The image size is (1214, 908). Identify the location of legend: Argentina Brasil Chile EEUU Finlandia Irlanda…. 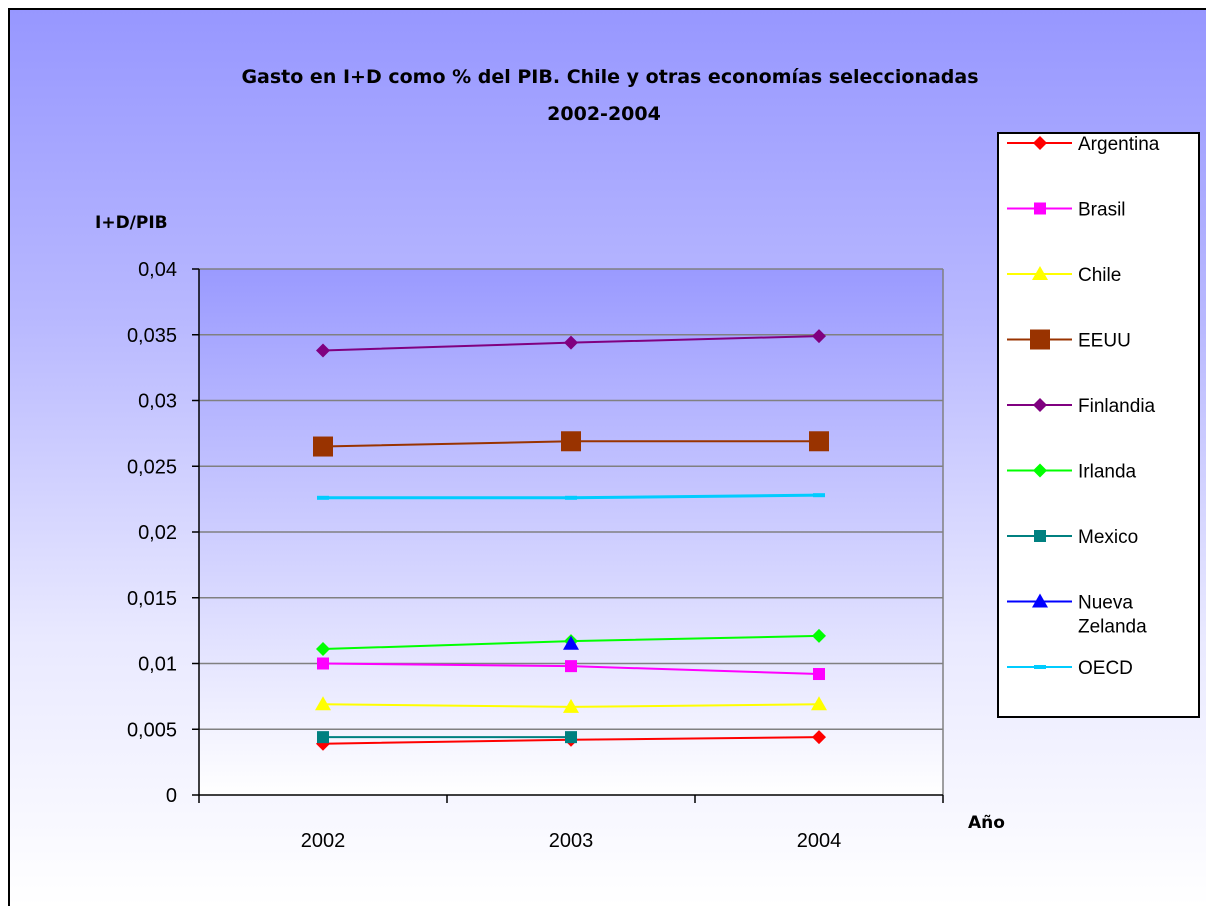
(1098, 425).